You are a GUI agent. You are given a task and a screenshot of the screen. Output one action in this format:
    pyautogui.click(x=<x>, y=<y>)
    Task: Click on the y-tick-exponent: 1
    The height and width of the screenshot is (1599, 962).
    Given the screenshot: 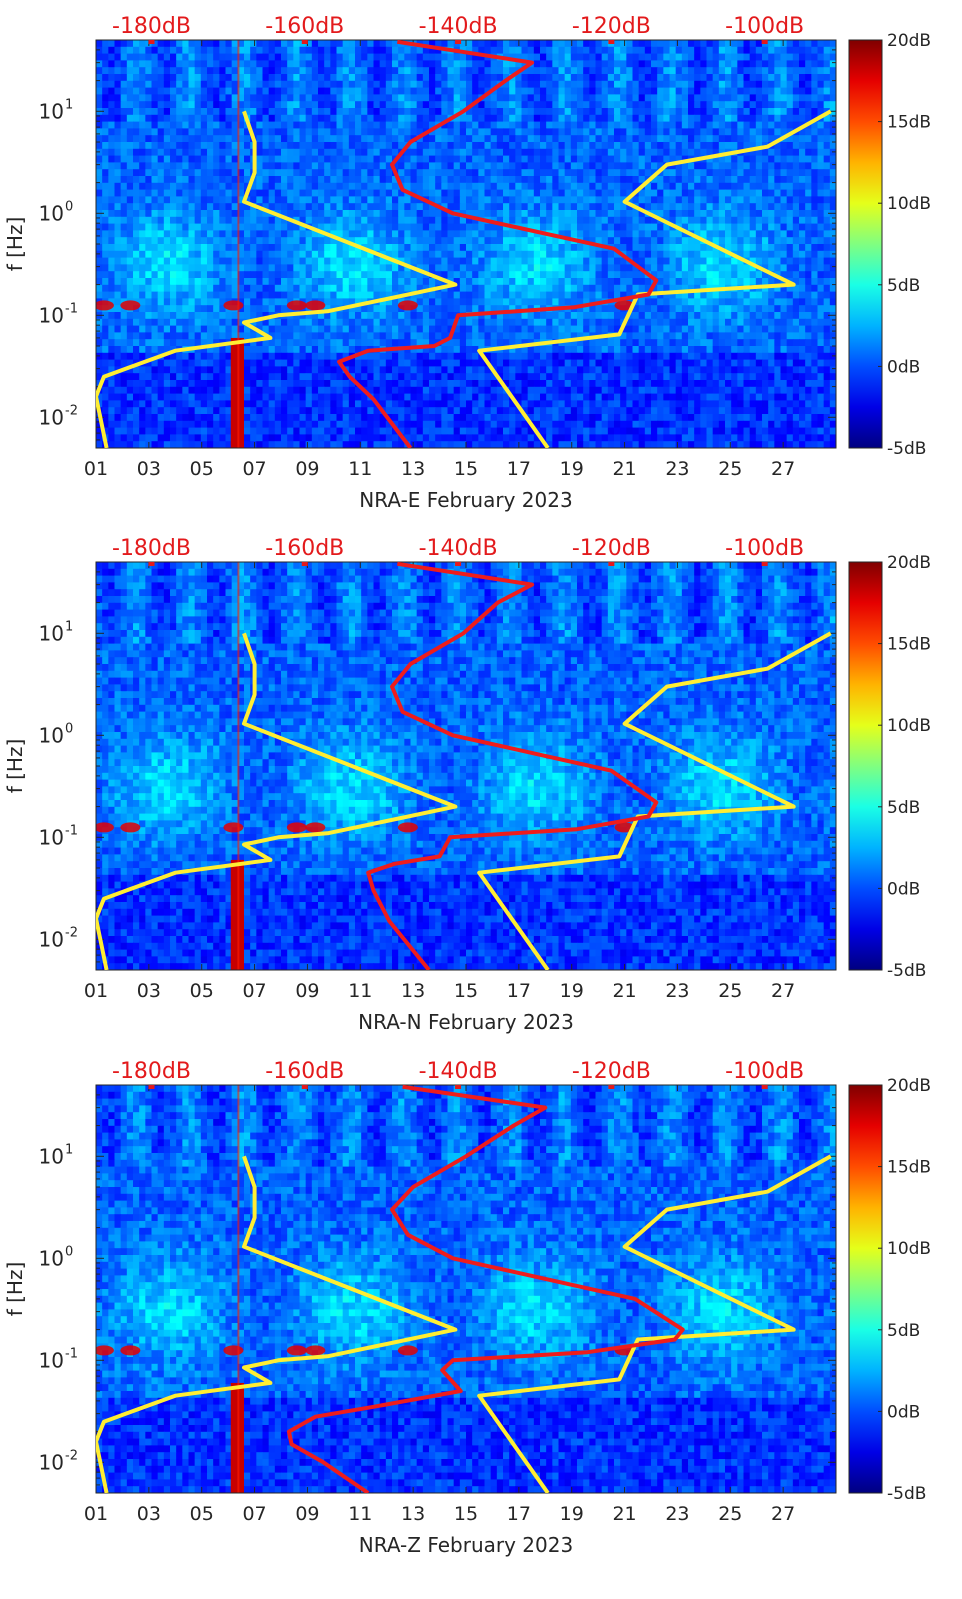 What is the action you would take?
    pyautogui.click(x=69, y=626)
    